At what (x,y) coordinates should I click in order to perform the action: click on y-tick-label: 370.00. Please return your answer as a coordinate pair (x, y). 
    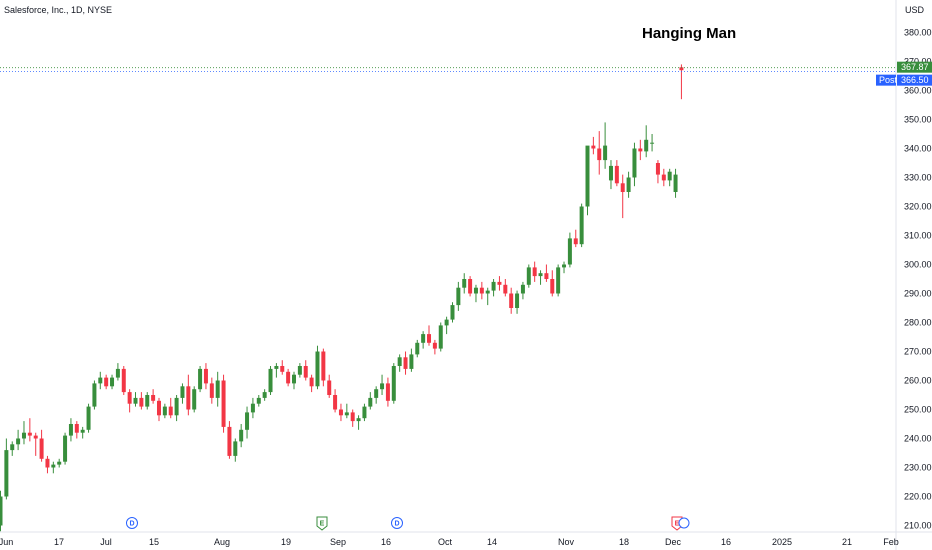
    Looking at the image, I should click on (918, 62).